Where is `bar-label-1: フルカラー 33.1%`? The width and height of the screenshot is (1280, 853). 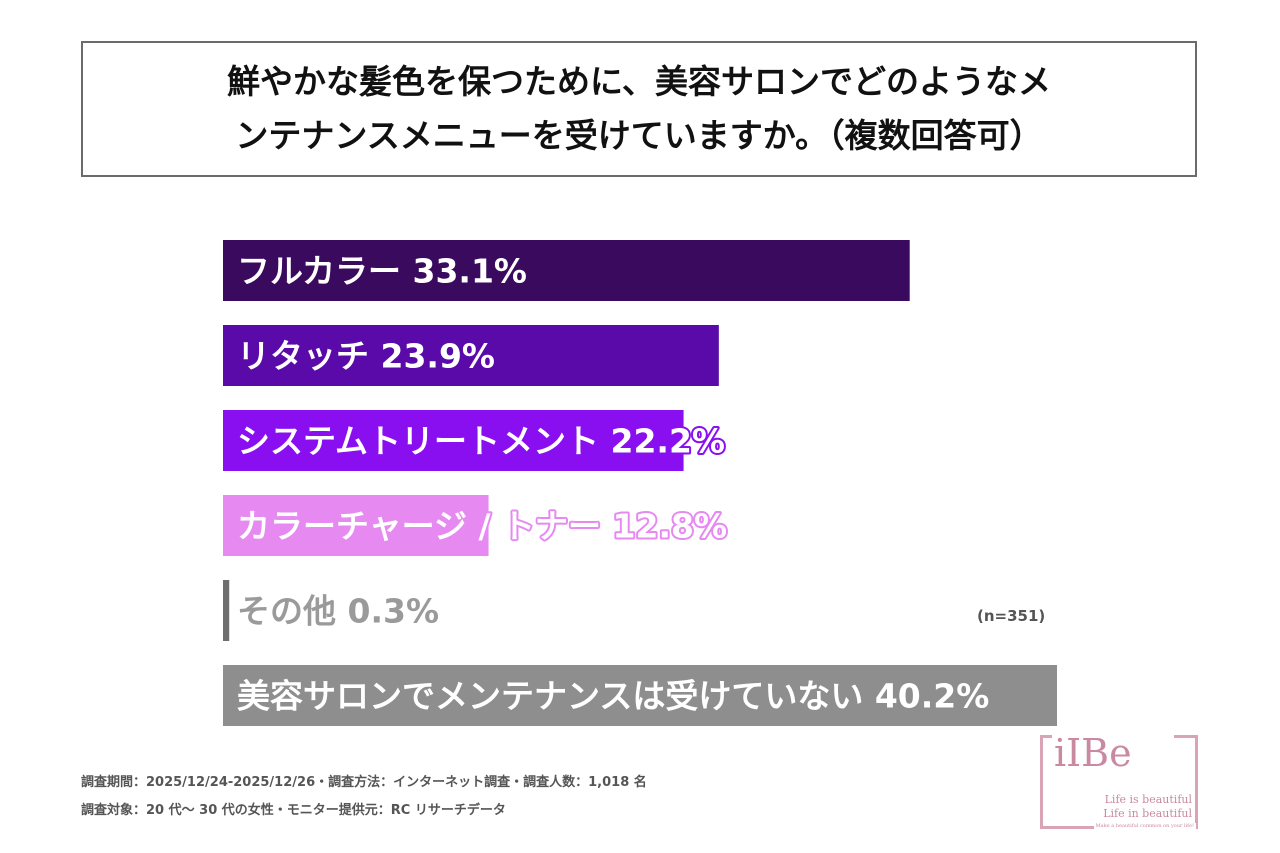 bar-label-1: フルカラー 33.1% is located at coordinates (382, 271).